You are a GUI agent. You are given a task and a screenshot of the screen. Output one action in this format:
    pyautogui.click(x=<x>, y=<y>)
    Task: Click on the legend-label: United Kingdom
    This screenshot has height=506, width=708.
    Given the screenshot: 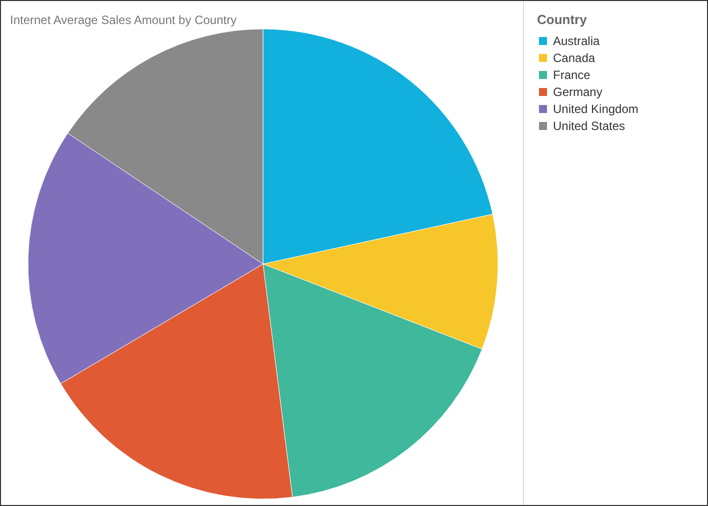 What is the action you would take?
    pyautogui.click(x=595, y=109)
    